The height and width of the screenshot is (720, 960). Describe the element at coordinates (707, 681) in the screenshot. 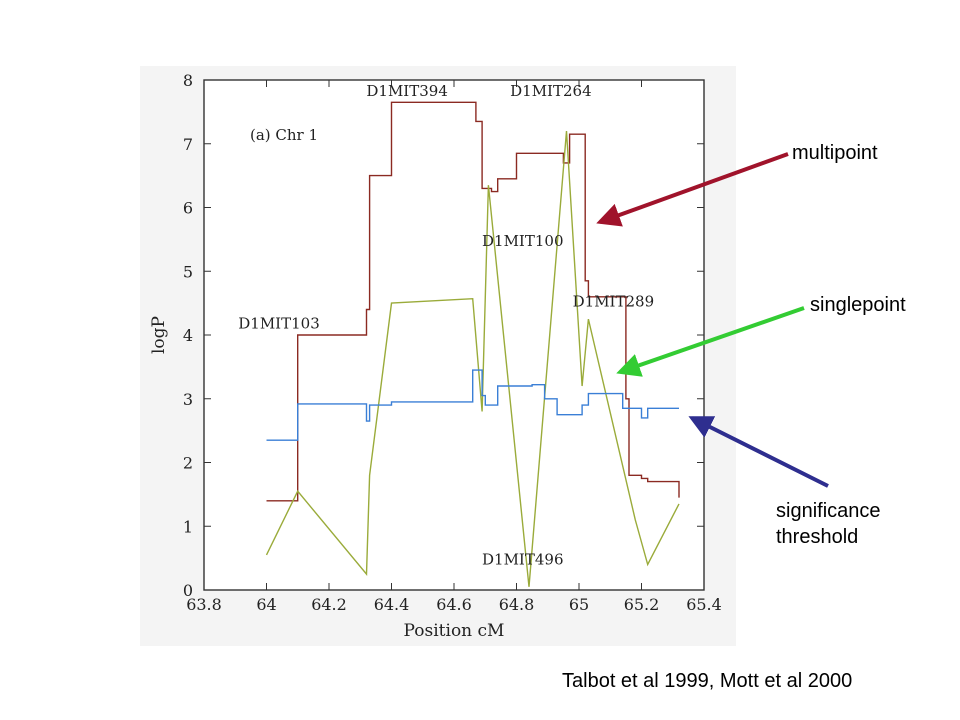

I see `citation: Talbot et al 1999, Mott et al 2000` at that location.